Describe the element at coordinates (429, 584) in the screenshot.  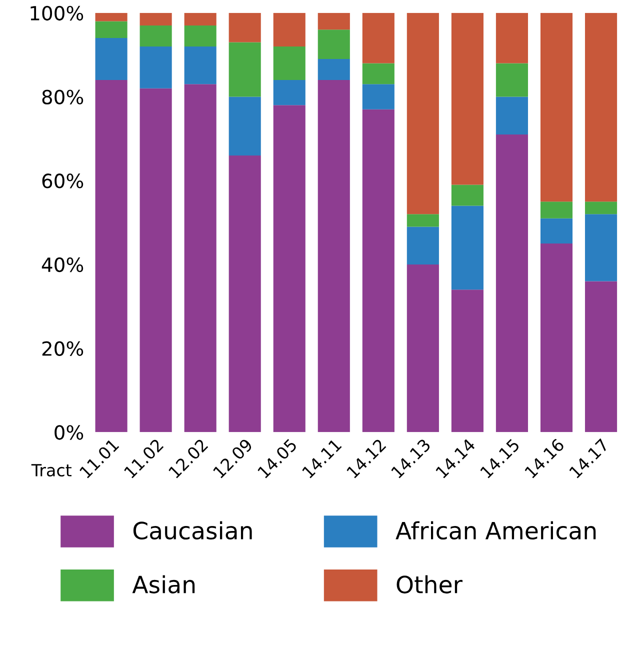
I see `legend-label: Other` at that location.